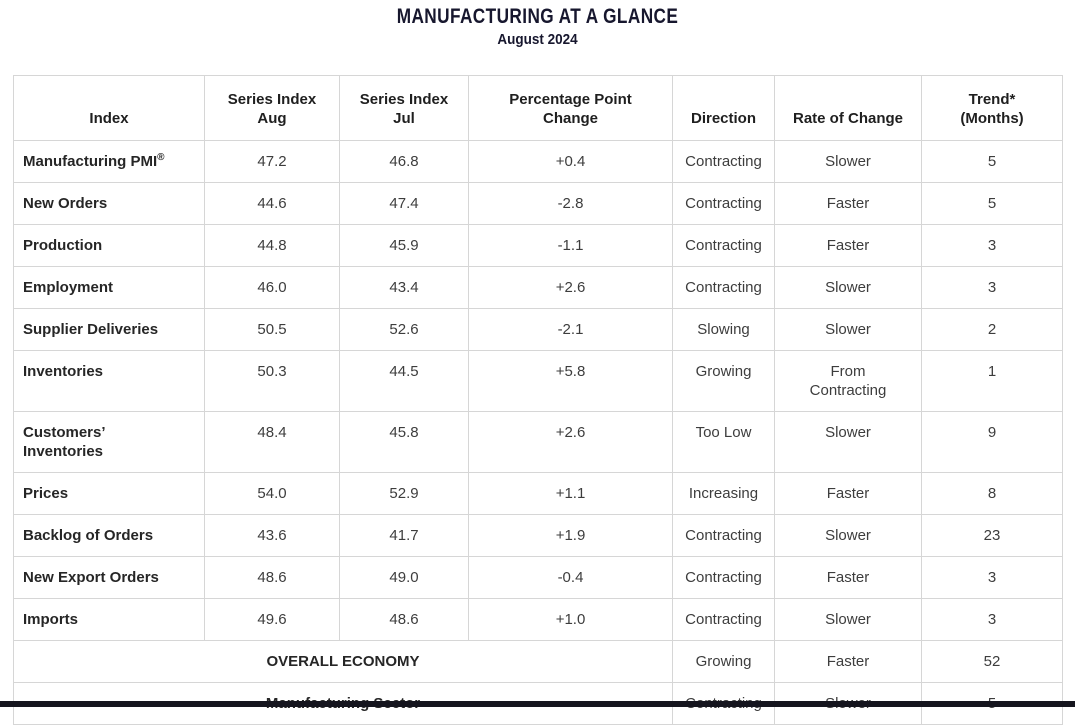 This screenshot has width=1075, height=725. I want to click on cell-line: Customers’, so click(64, 432).